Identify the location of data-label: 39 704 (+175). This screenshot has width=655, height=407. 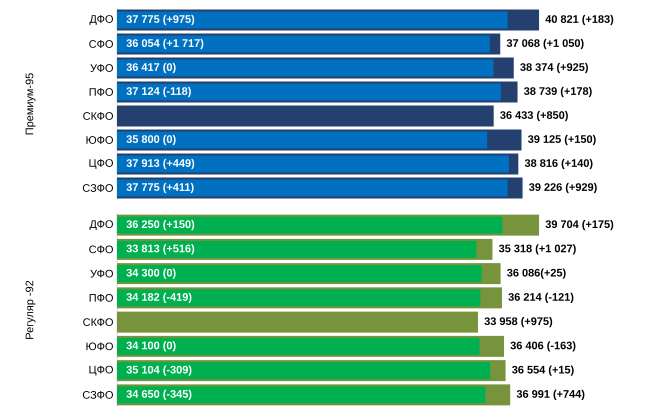
(580, 225).